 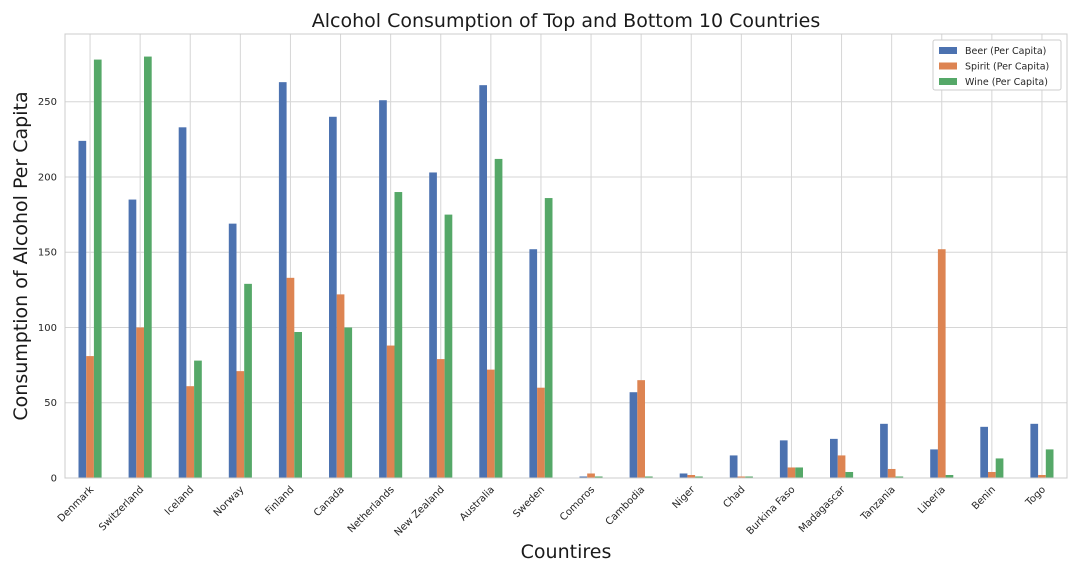 What do you see at coordinates (1006, 82) in the screenshot?
I see `legend-label: Wine (Per Capita)` at bounding box center [1006, 82].